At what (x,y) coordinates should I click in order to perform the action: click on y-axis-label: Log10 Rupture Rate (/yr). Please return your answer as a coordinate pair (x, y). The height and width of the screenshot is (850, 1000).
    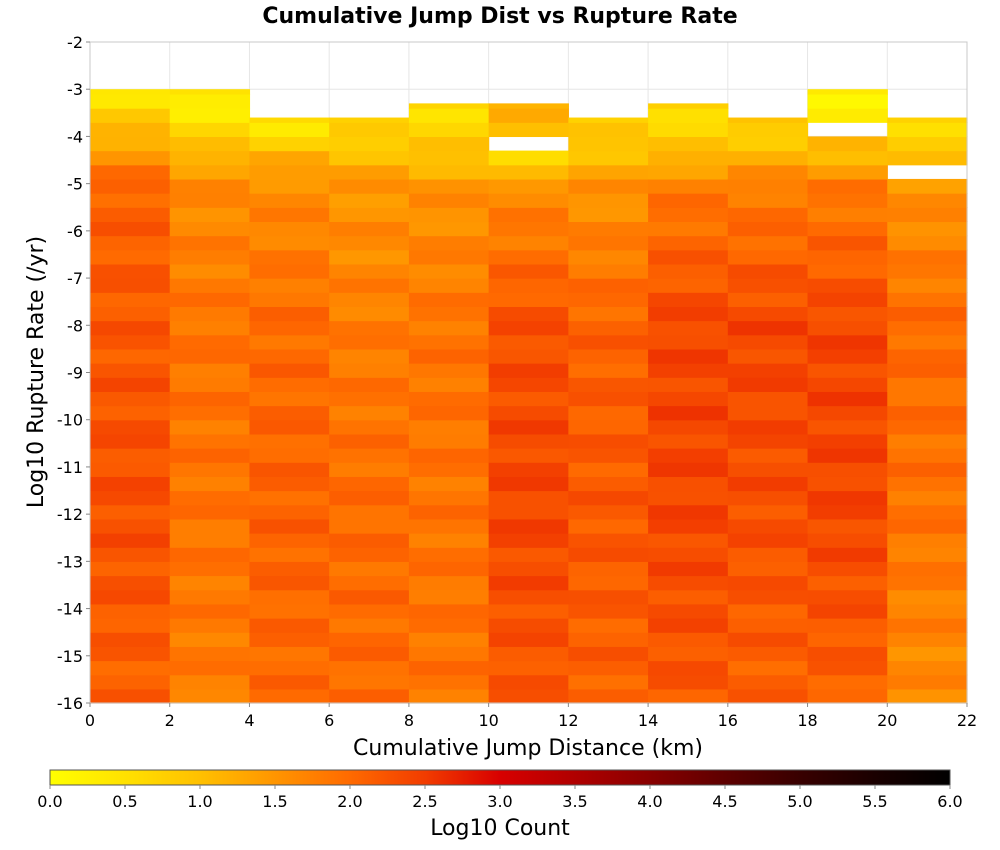
    Looking at the image, I should click on (36, 372).